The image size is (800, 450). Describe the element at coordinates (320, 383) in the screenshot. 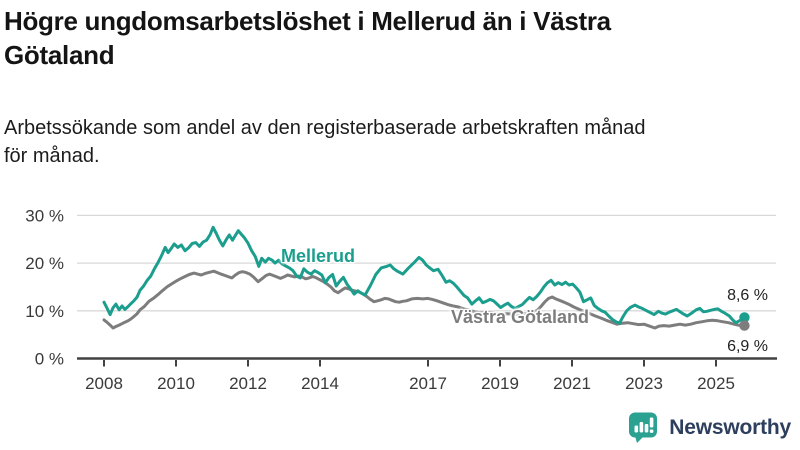

I see `x-tick-label: 2014` at that location.